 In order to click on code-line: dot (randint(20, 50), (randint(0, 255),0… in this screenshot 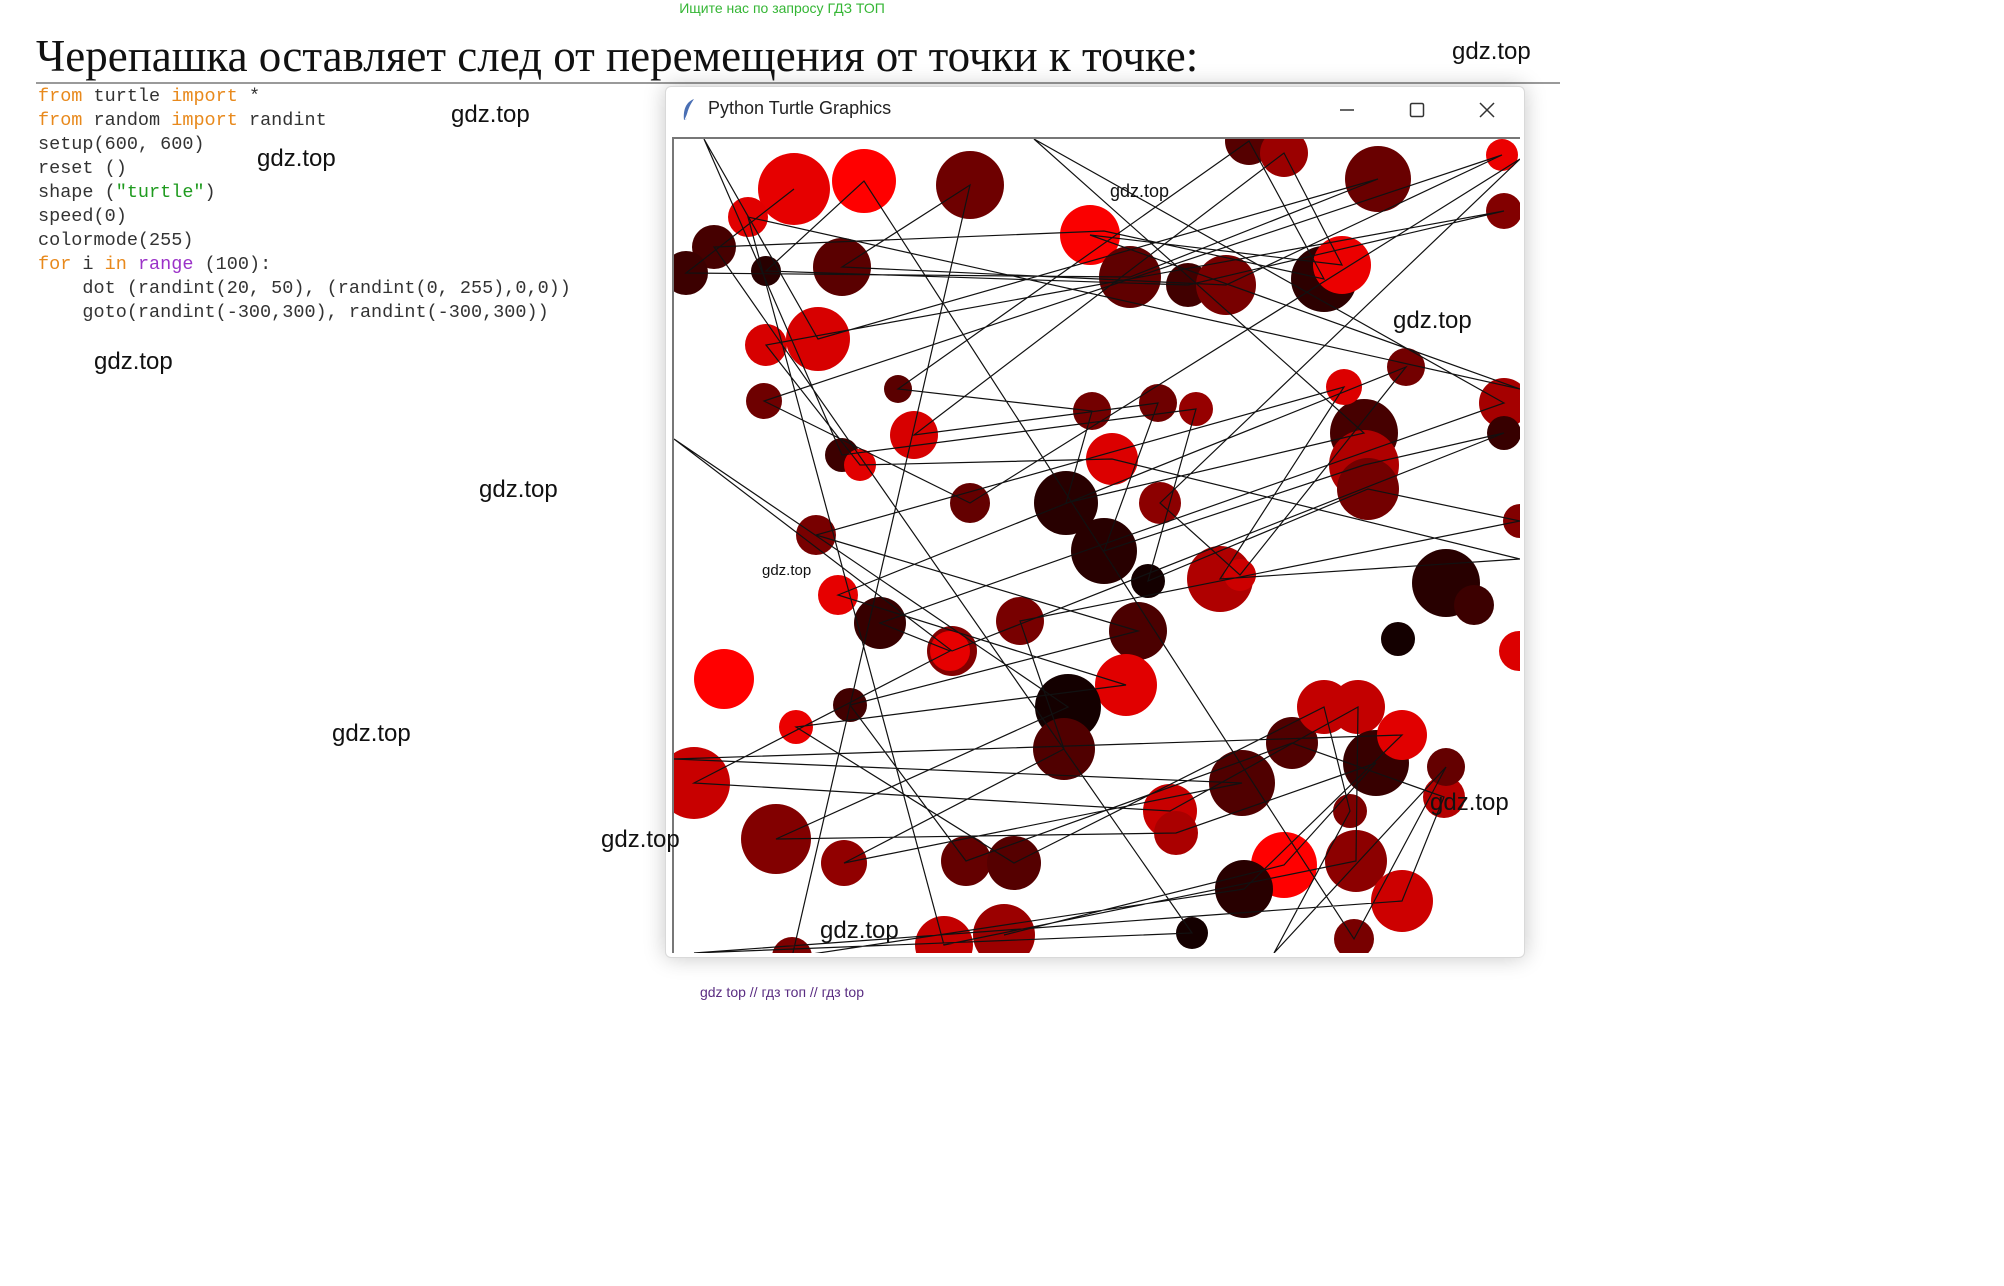, I will do `click(304, 289)`.